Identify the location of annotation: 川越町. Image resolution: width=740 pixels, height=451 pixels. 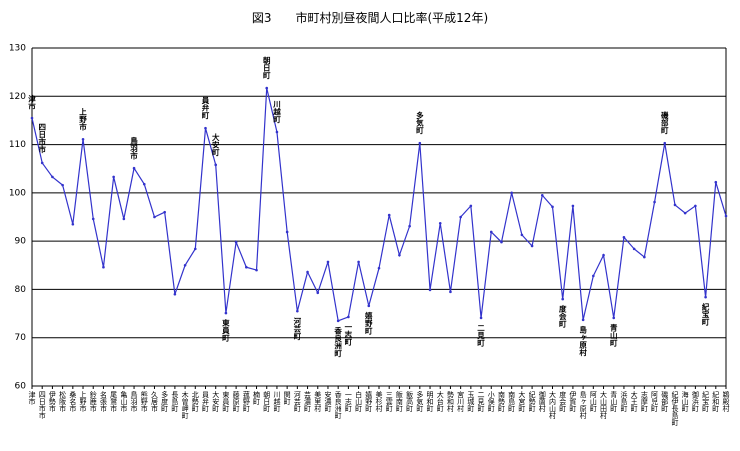
(276, 112).